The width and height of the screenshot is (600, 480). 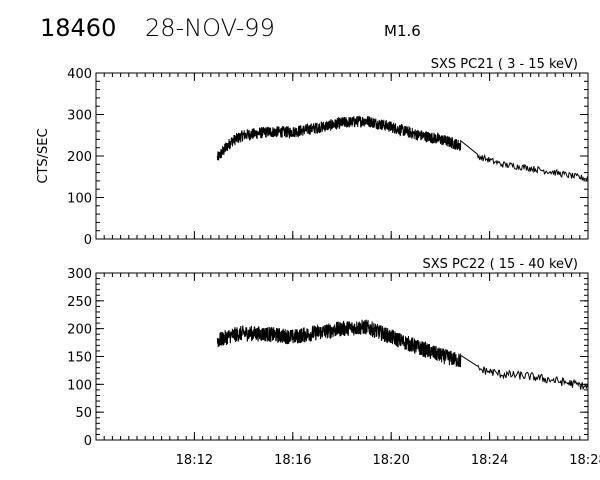 What do you see at coordinates (390, 460) in the screenshot?
I see `x-tick-label: 18:20` at bounding box center [390, 460].